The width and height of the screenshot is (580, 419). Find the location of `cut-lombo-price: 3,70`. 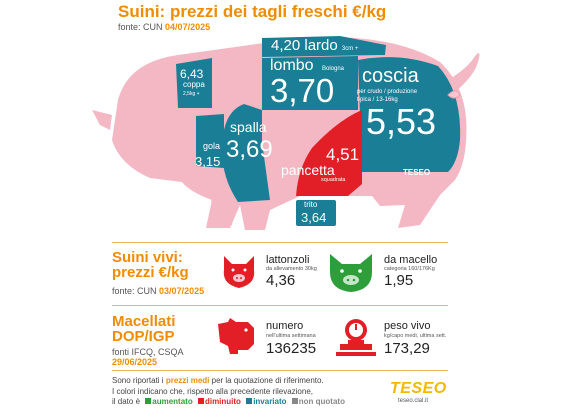

cut-lombo-price: 3,70 is located at coordinates (302, 90).